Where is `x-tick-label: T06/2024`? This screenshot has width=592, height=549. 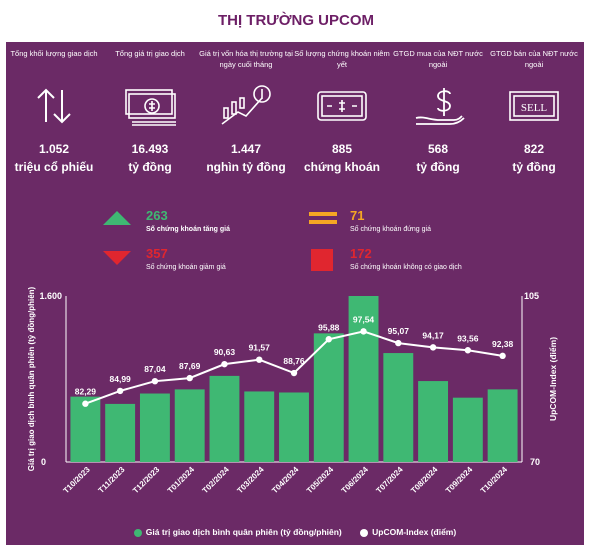
x-tick-label: T06/2024 is located at coordinates (355, 480).